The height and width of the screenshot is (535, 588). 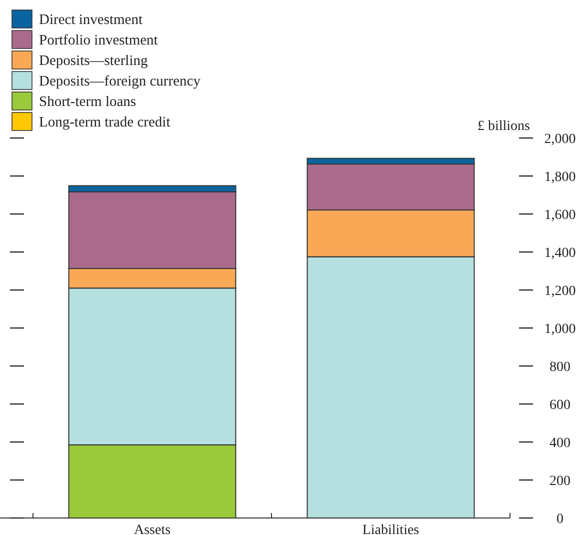 What do you see at coordinates (560, 367) in the screenshot?
I see `y-tick-label: 800` at bounding box center [560, 367].